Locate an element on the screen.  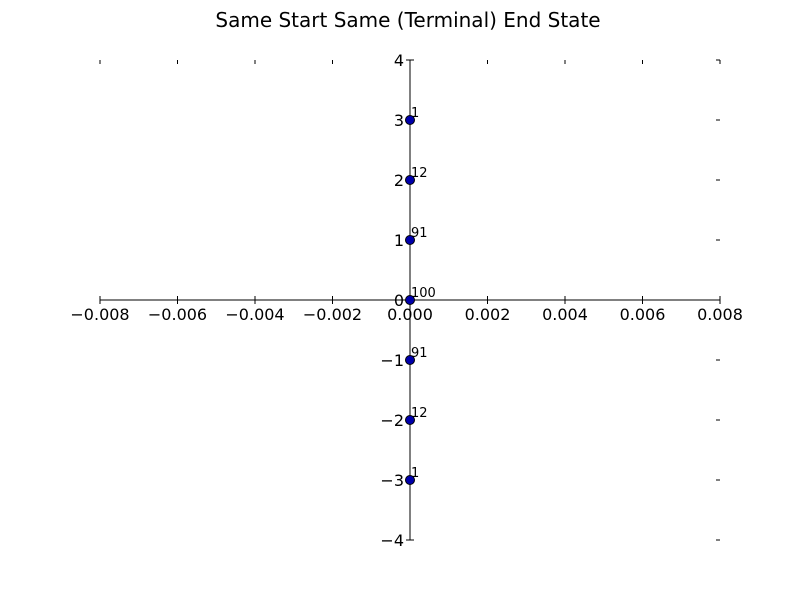
x-tick-label: −0.004 is located at coordinates (254, 314).